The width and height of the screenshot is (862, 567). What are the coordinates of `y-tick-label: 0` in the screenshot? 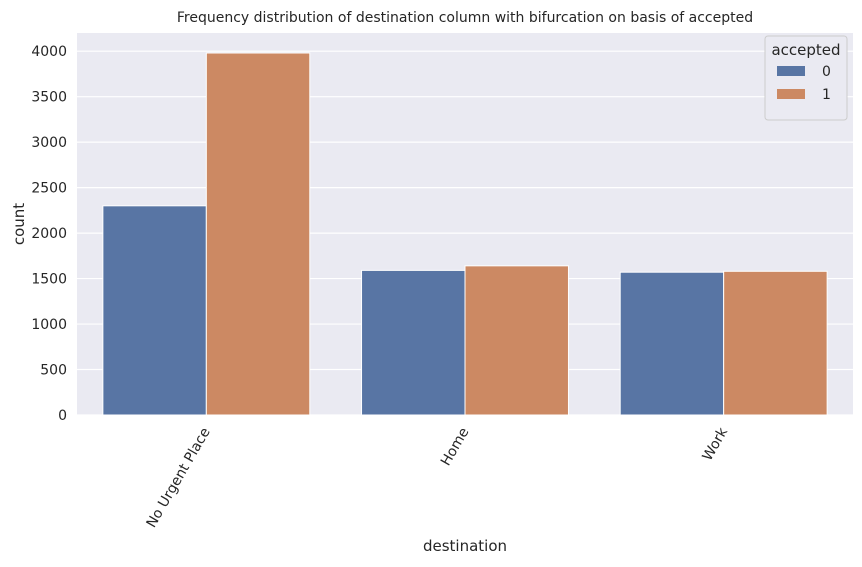 It's located at (62, 416).